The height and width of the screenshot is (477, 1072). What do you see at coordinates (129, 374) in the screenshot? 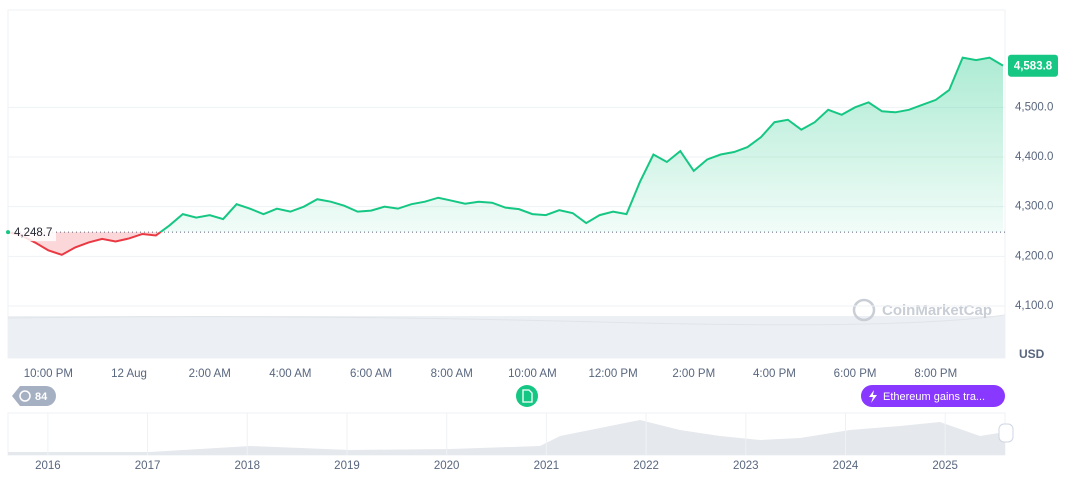
I see `x-tick-label: 12 Aug` at bounding box center [129, 374].